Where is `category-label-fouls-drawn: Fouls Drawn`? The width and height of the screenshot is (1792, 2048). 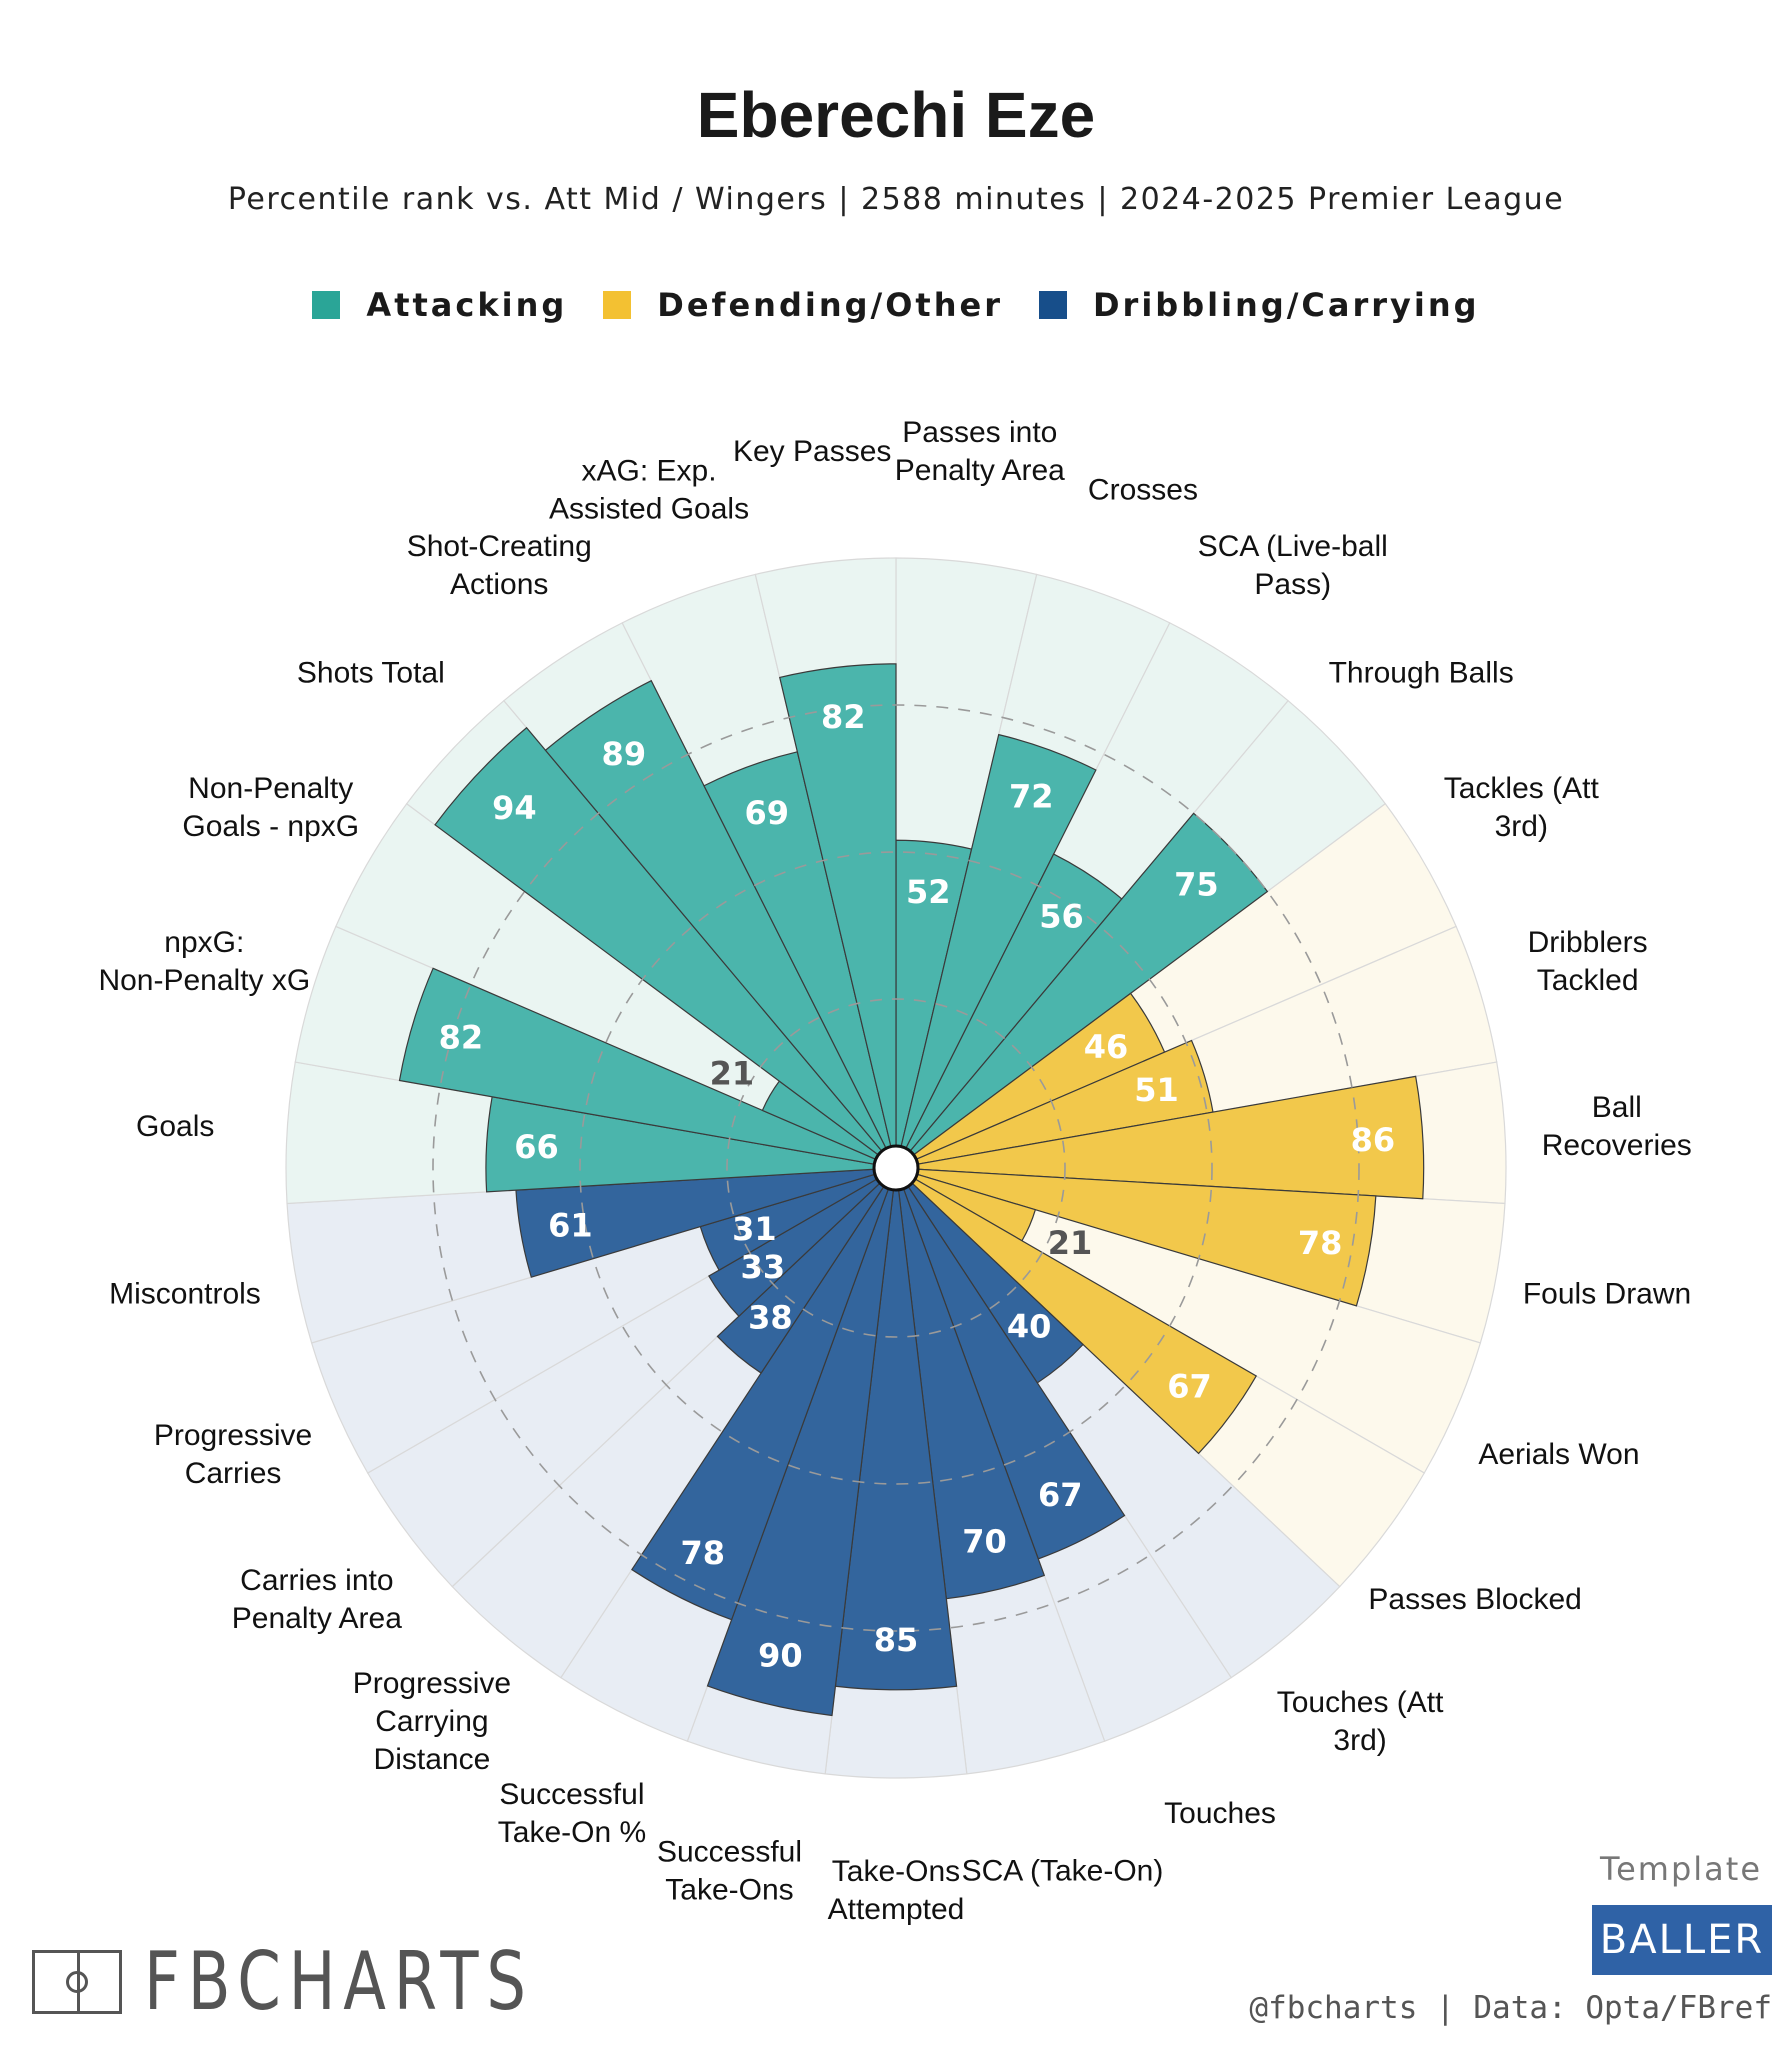 category-label-fouls-drawn: Fouls Drawn is located at coordinates (1607, 1293).